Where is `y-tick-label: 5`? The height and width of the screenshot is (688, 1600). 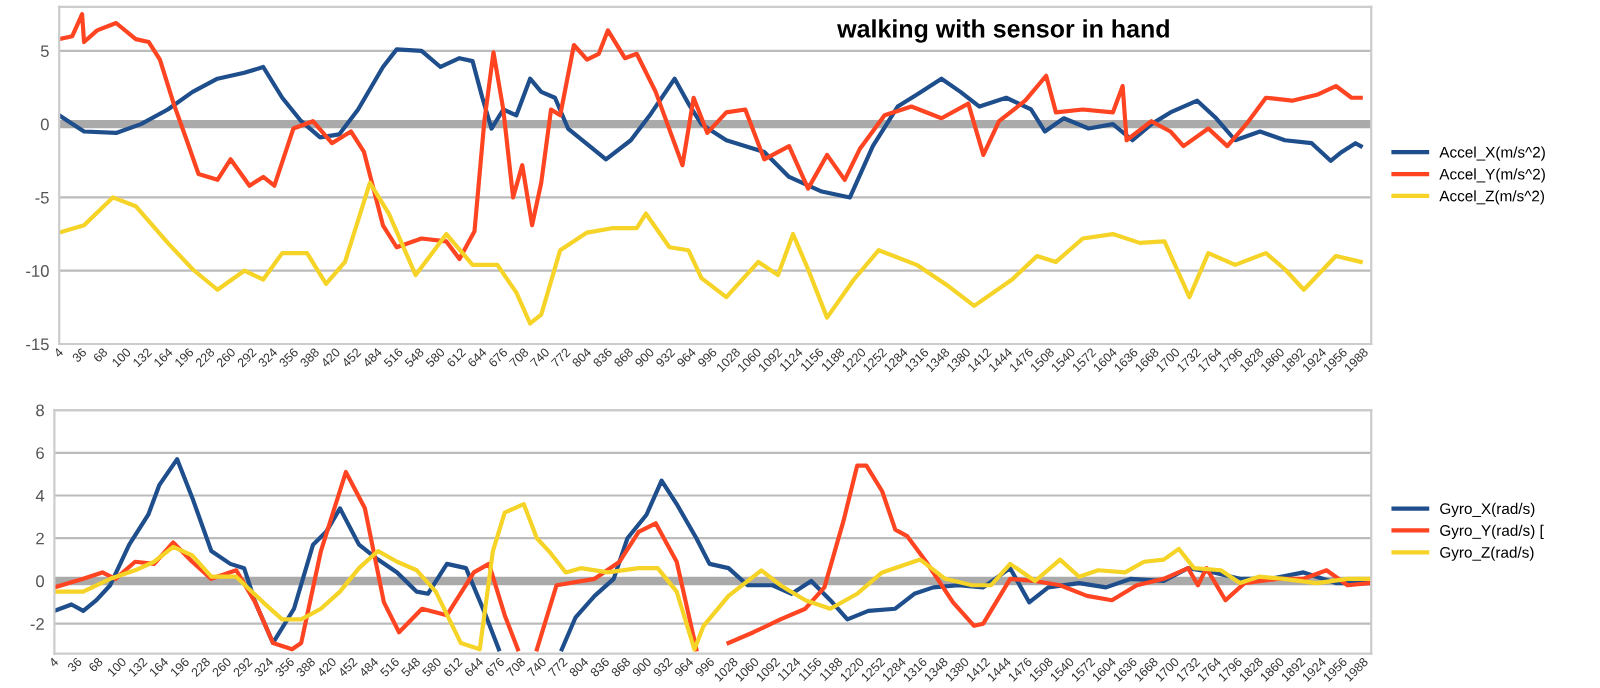
y-tick-label: 5 is located at coordinates (44, 51).